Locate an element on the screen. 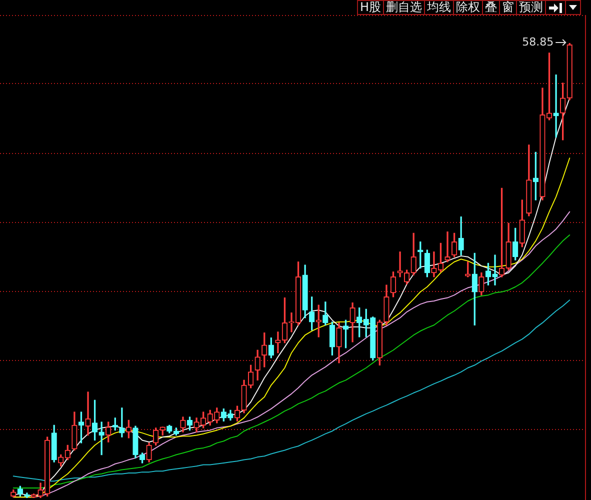  toolbar-button: 除权 is located at coordinates (468, 7).